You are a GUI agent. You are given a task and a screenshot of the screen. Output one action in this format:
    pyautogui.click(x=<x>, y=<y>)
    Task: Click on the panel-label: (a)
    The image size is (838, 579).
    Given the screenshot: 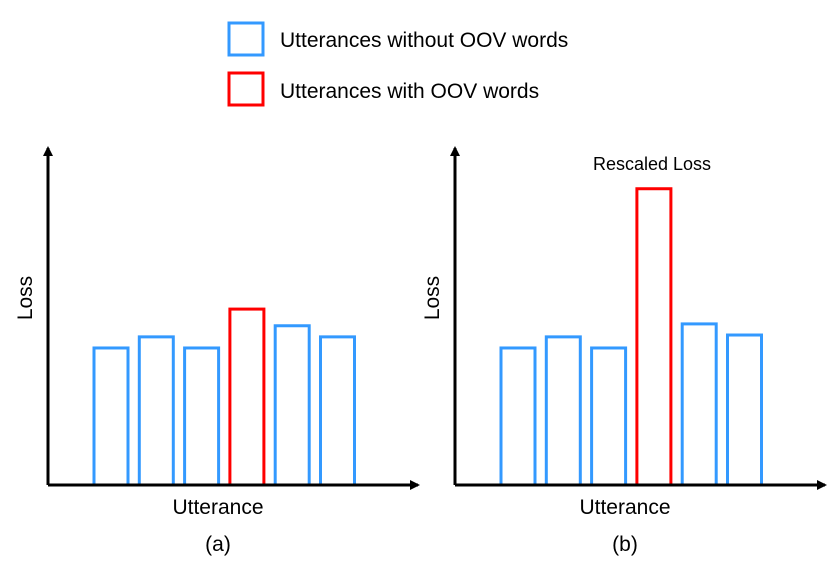 What is the action you would take?
    pyautogui.click(x=218, y=544)
    